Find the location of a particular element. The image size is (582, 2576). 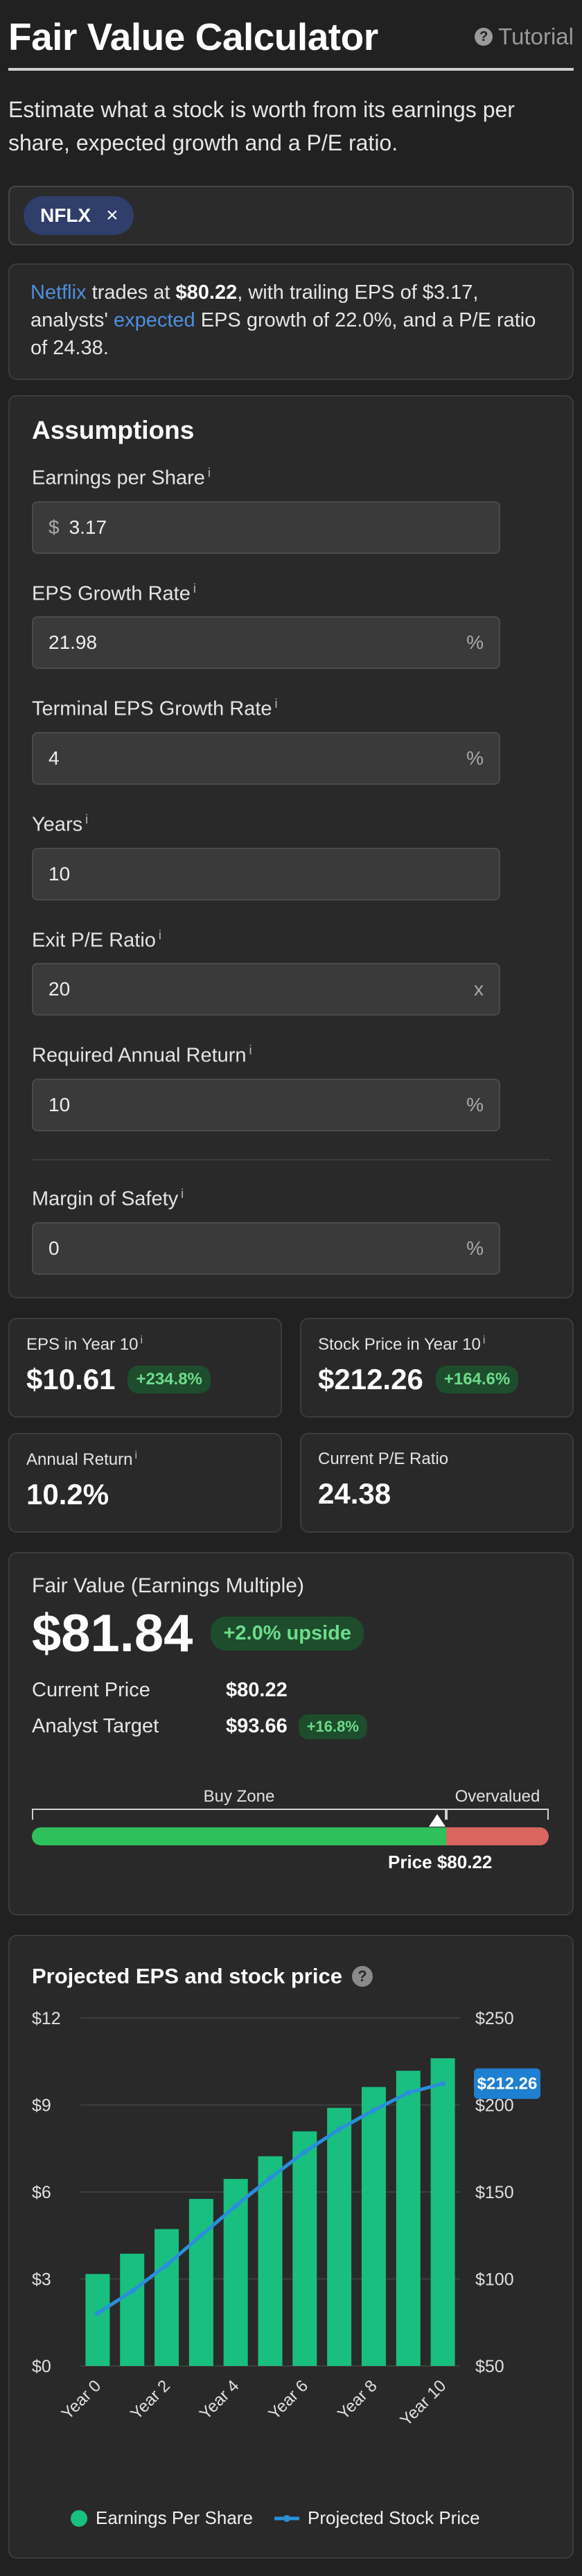

current-pe-card: Current P/E Ratio 24.38 is located at coordinates (437, 1482).